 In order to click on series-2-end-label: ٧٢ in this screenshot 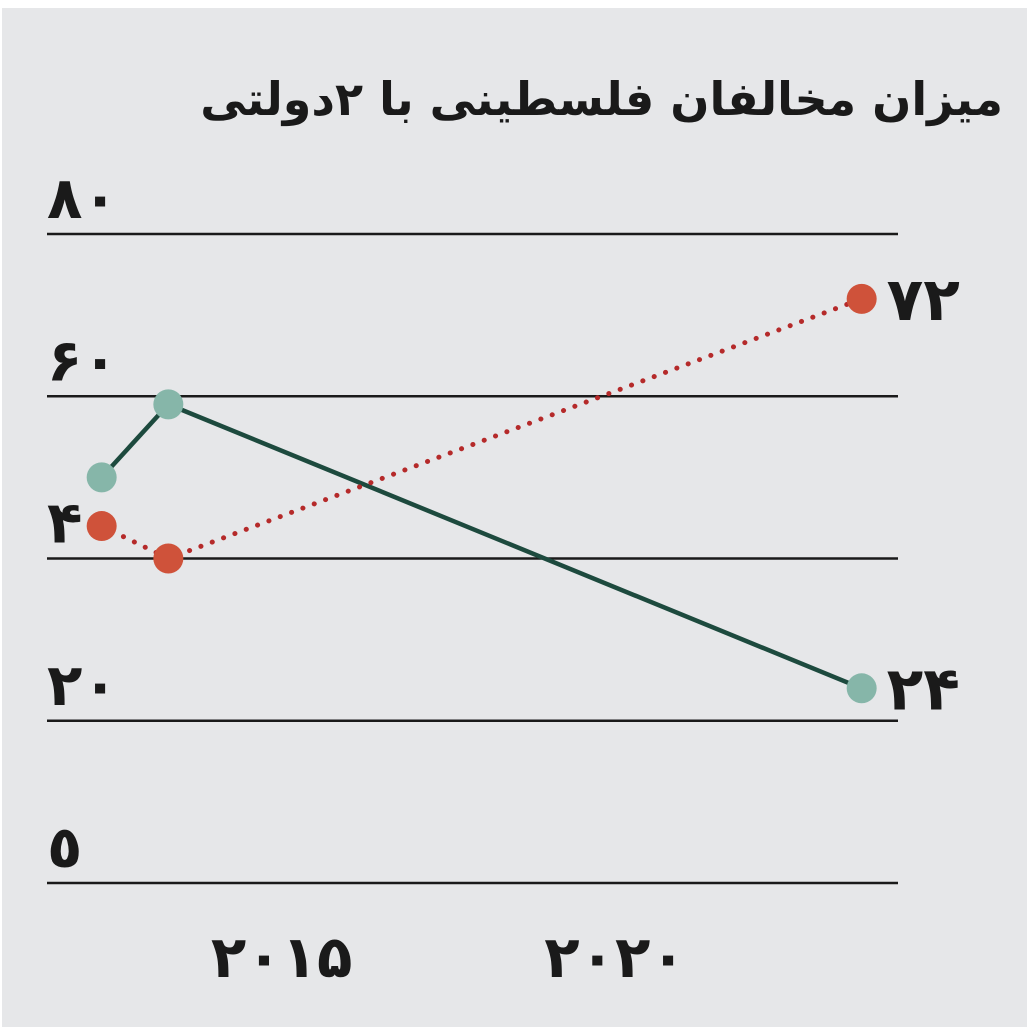, I will do `click(923, 300)`.